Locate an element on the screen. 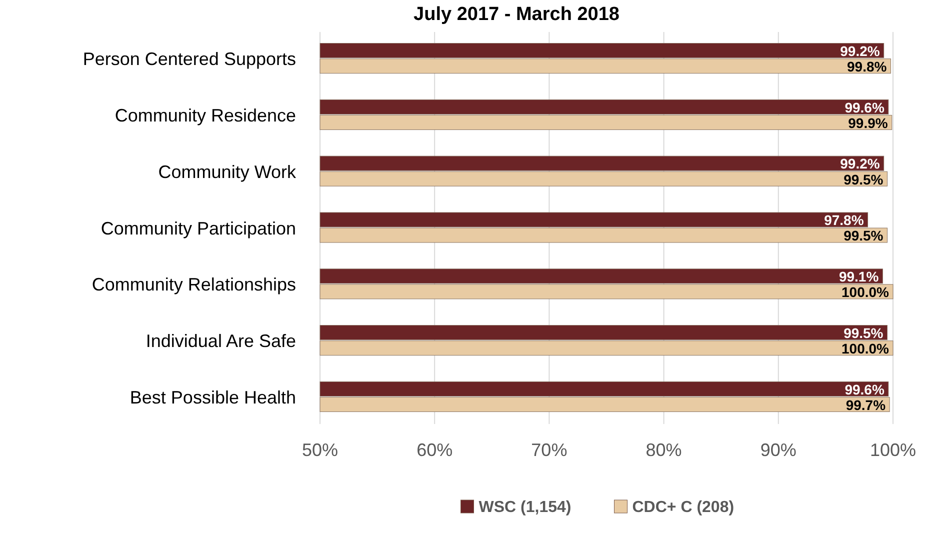 The image size is (925, 534). x-tick-label: 70% is located at coordinates (549, 450).